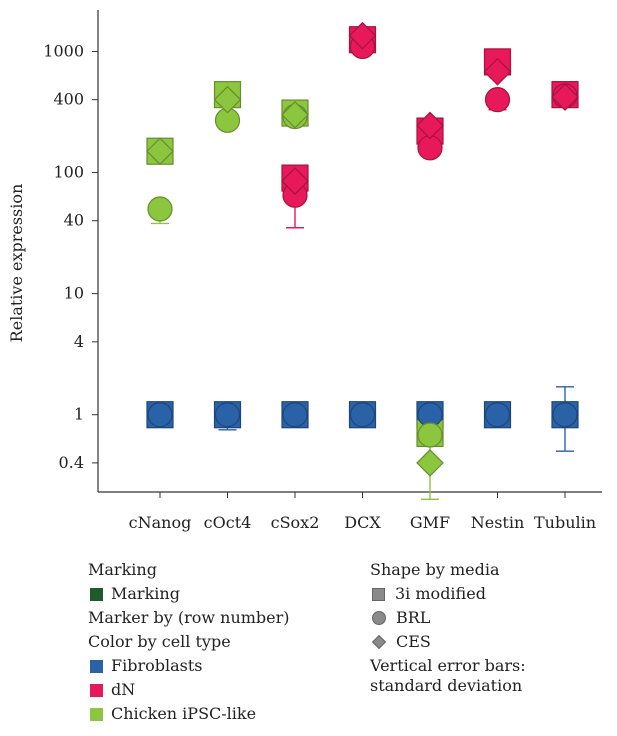 The height and width of the screenshot is (736, 617). Describe the element at coordinates (448, 618) in the screenshot. I see `legend-shape-item-brl: BRL` at that location.